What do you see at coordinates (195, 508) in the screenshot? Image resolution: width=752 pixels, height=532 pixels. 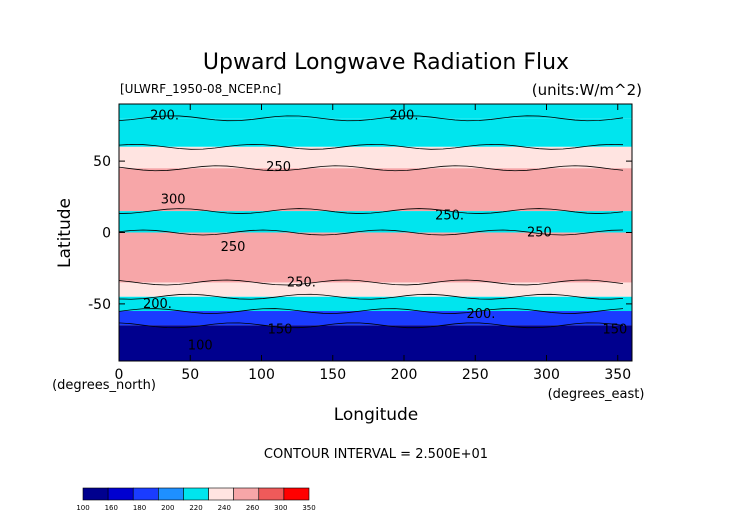 I see `colorbar-label: 220` at bounding box center [195, 508].